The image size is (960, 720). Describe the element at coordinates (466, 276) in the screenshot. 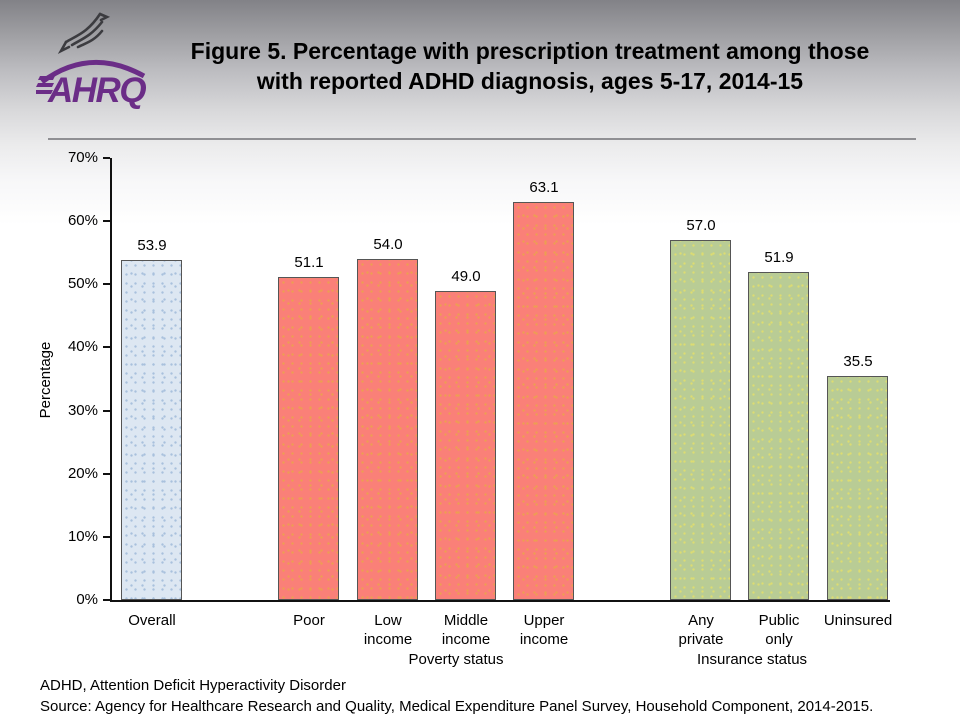

I see `bar-value-label-middle-income: 49.0` at that location.